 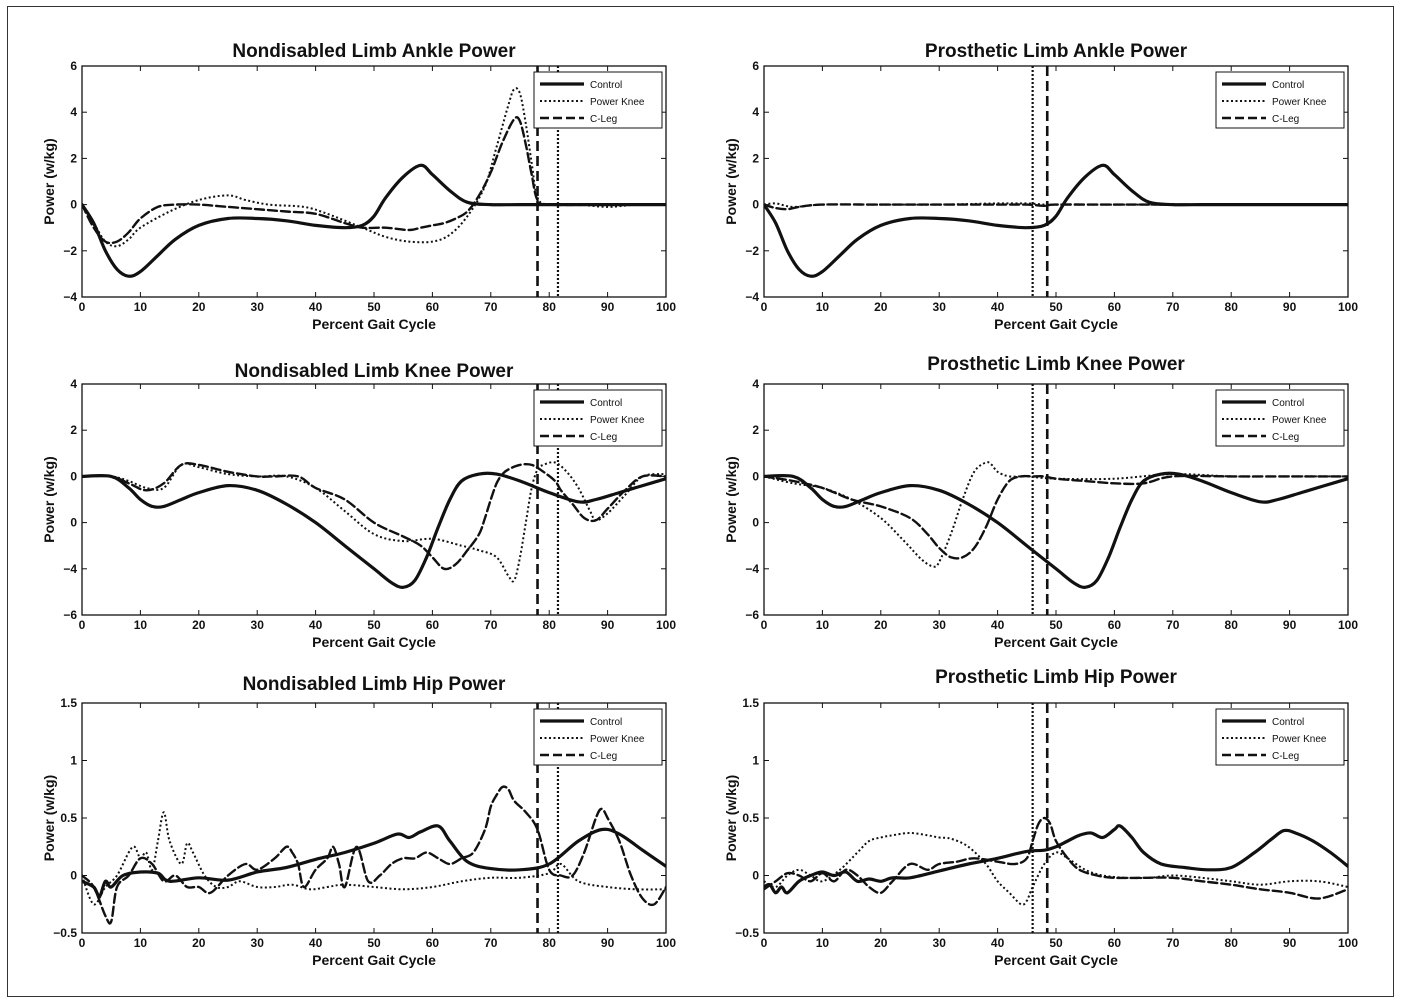 I want to click on x-tick-label: 80, so click(x=550, y=943).